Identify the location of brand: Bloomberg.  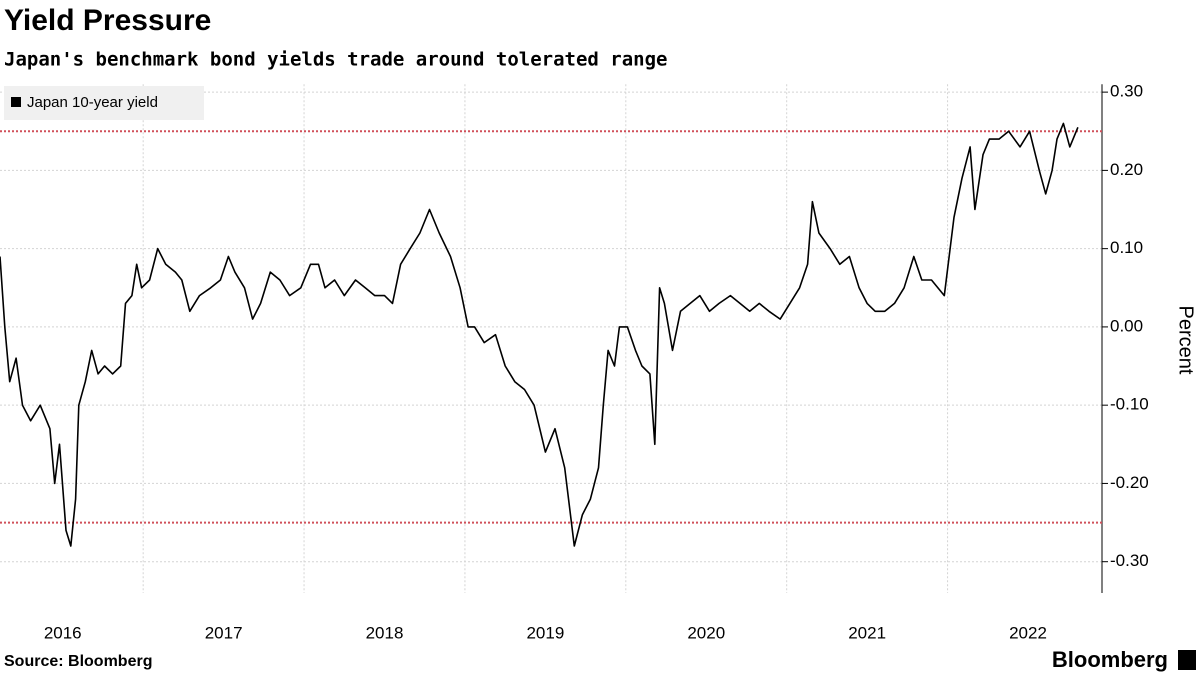
(1110, 659).